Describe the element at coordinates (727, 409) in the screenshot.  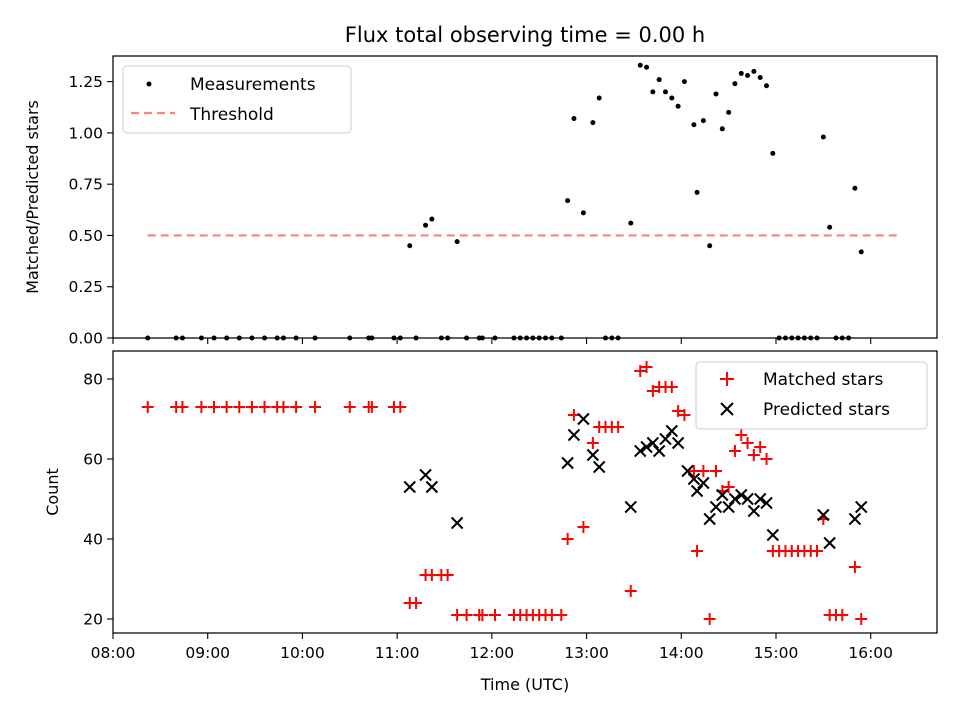
I see `legend-predicted-marker` at that location.